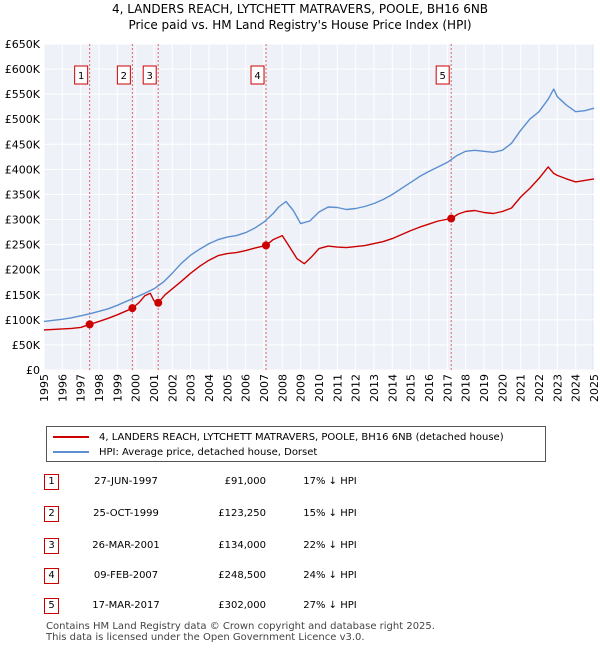 The image size is (600, 650). What do you see at coordinates (227, 388) in the screenshot?
I see `x-tick-label: 2005` at bounding box center [227, 388].